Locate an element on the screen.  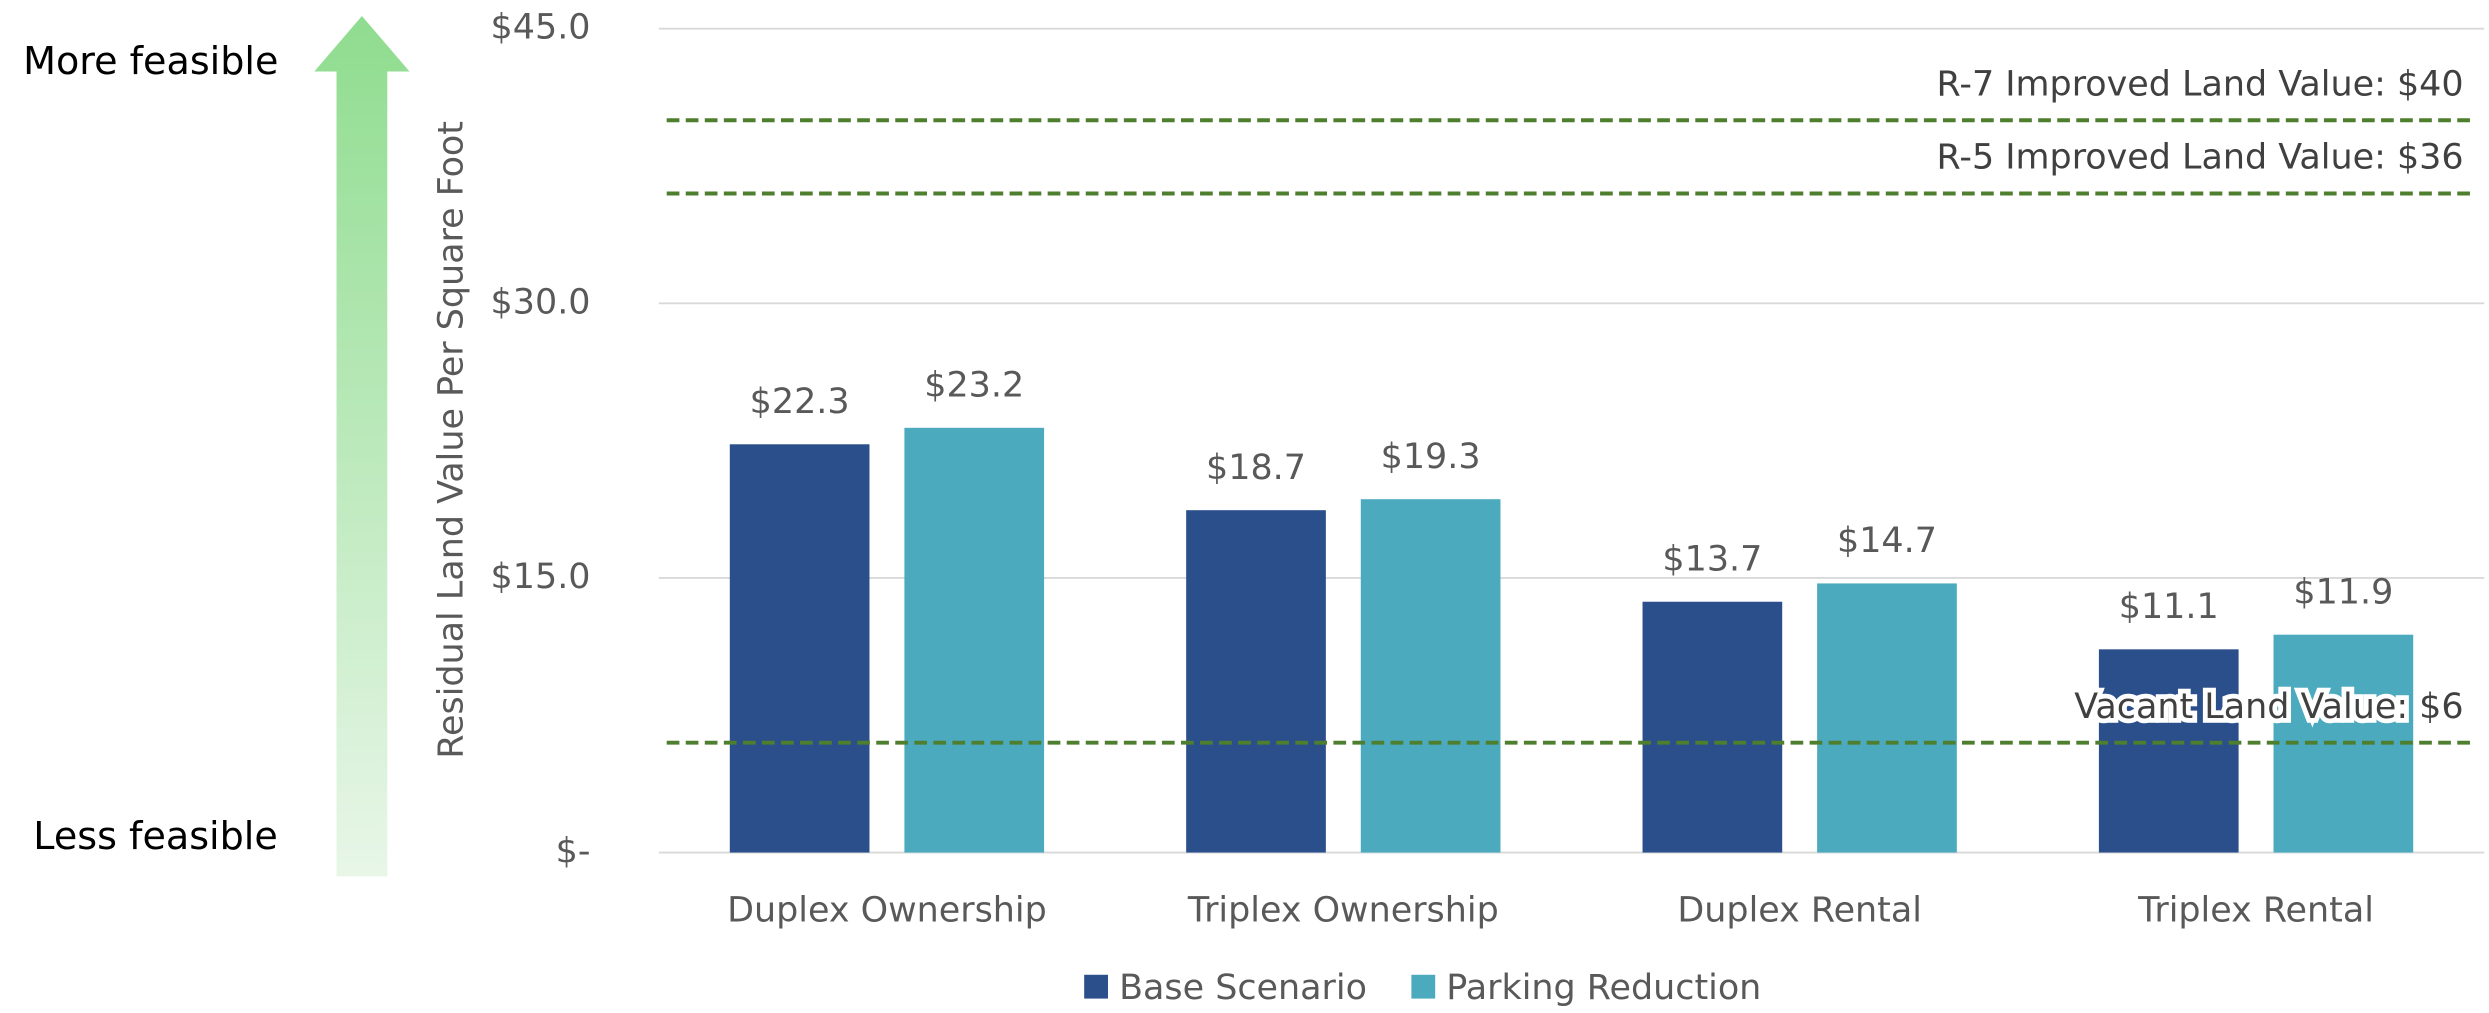
side-label-top: More feasible is located at coordinates (150, 61).